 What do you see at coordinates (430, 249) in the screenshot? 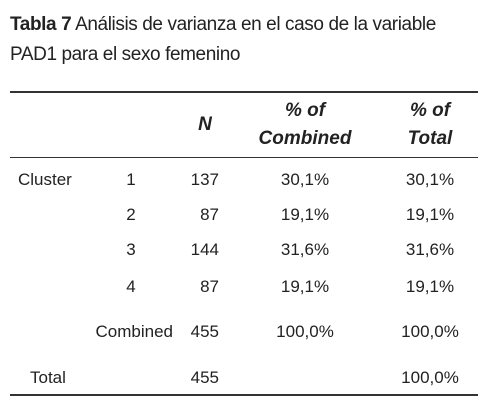
I see `cell-pct-total: 31,6%` at bounding box center [430, 249].